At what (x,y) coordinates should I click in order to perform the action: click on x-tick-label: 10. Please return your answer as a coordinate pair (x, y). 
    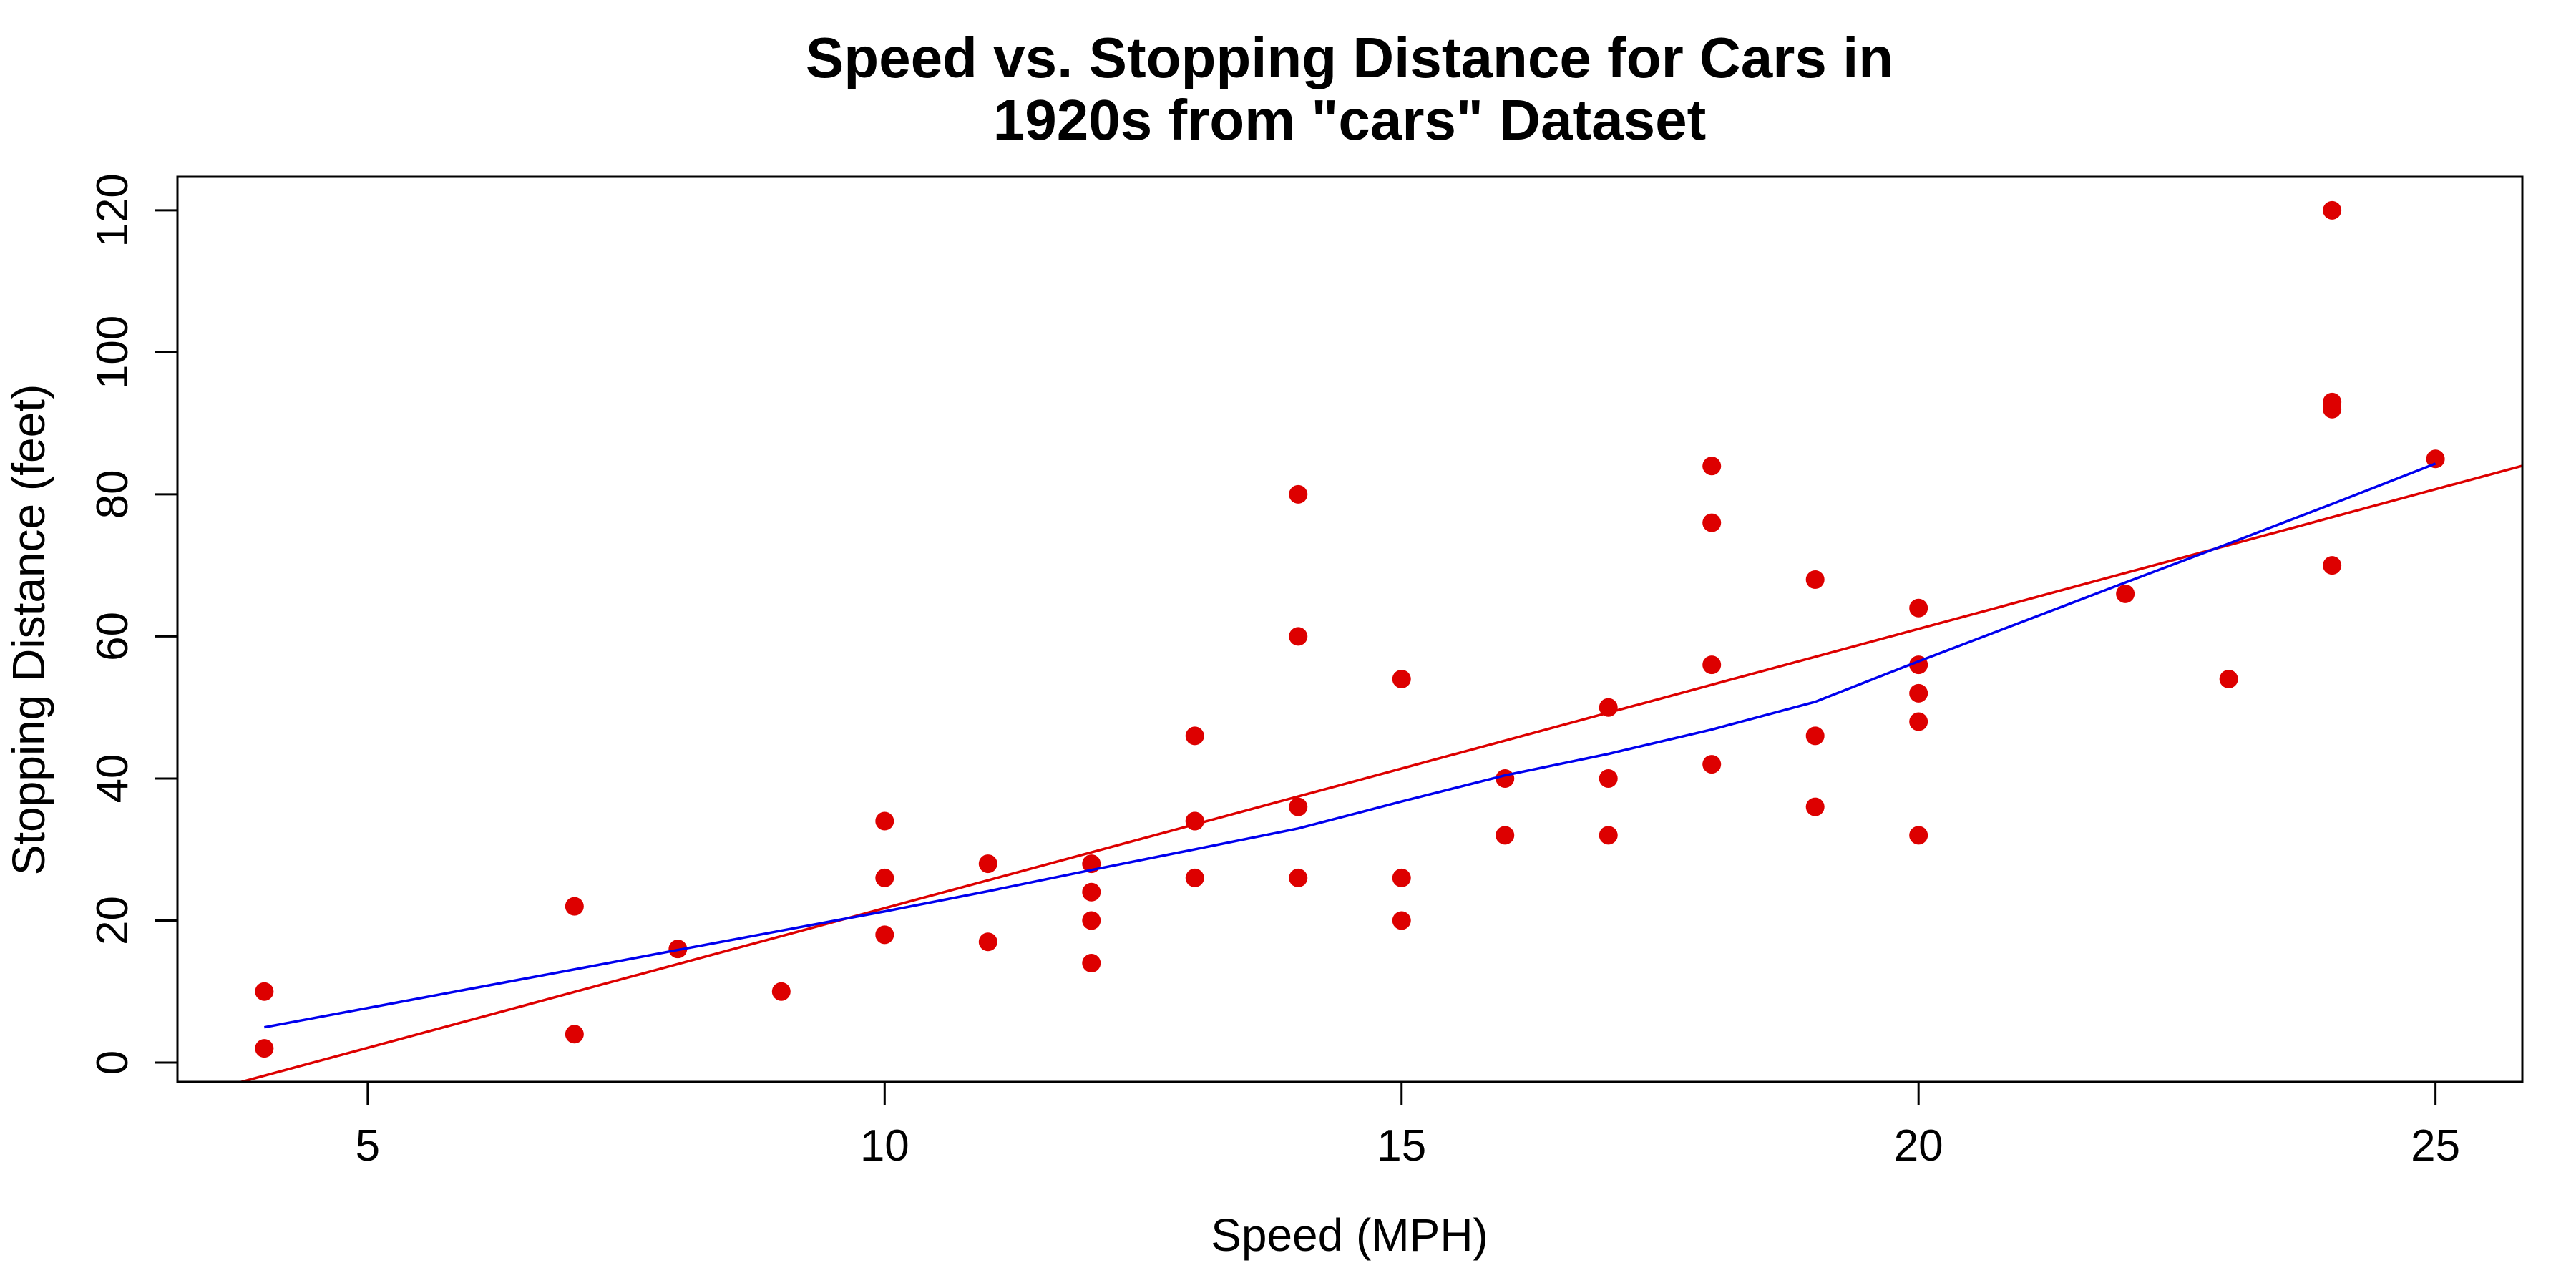
    Looking at the image, I should click on (884, 1146).